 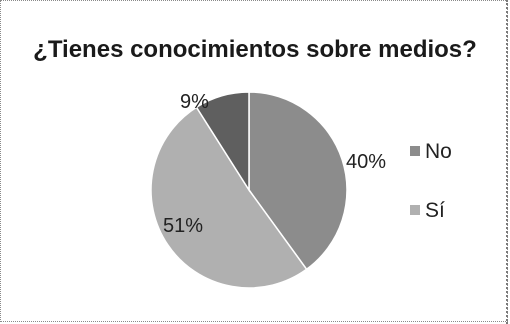 I want to click on data-label-no: 40%, so click(x=366, y=162).